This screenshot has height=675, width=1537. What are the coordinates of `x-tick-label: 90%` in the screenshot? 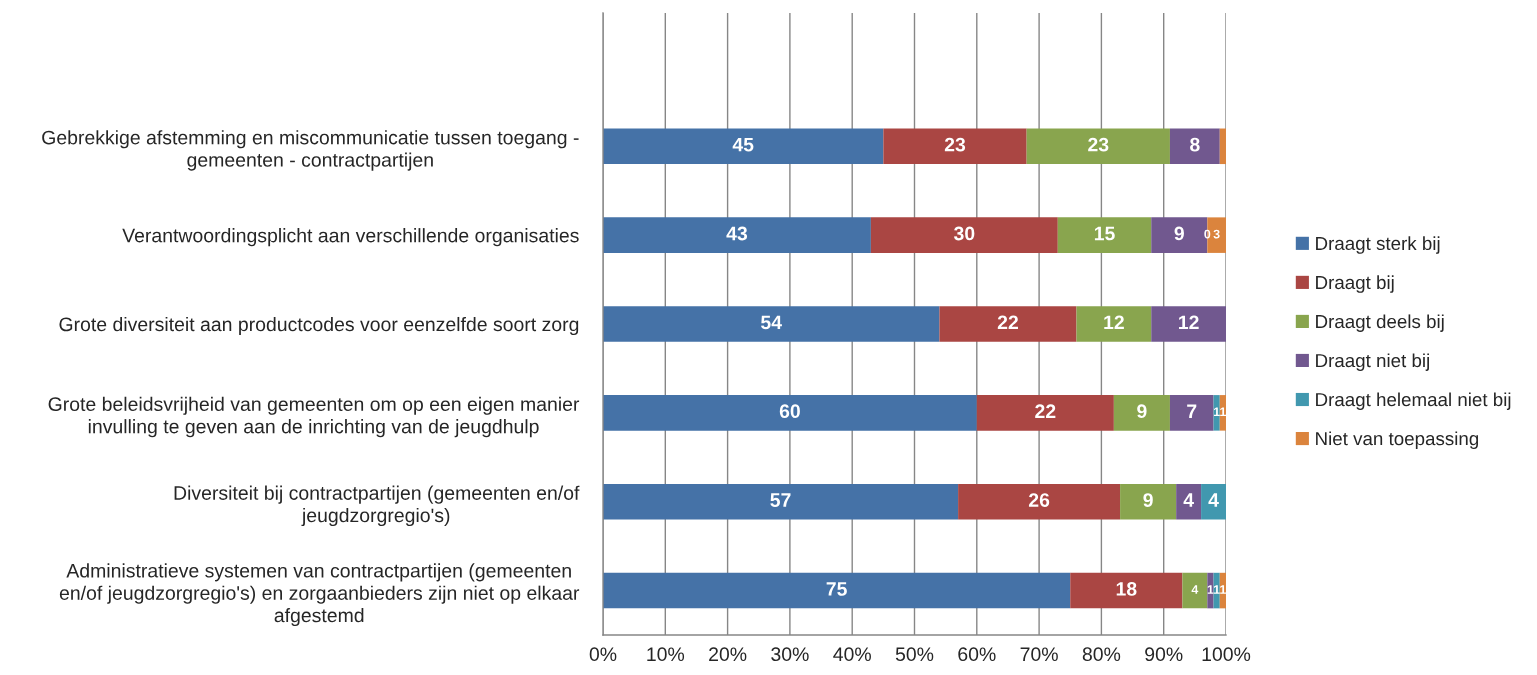 It's located at (1164, 654).